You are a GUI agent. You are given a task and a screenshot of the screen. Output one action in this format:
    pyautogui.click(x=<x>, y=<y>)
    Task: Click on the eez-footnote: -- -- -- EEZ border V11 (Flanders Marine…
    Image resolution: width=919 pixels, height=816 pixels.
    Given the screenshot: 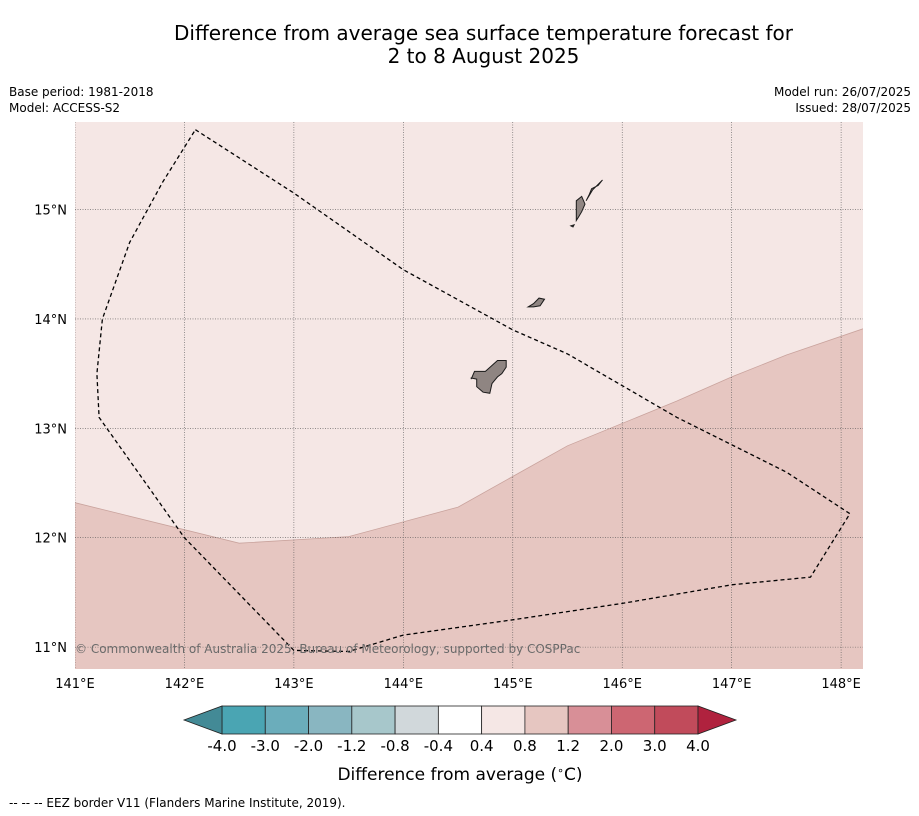 What is the action you would take?
    pyautogui.click(x=177, y=803)
    